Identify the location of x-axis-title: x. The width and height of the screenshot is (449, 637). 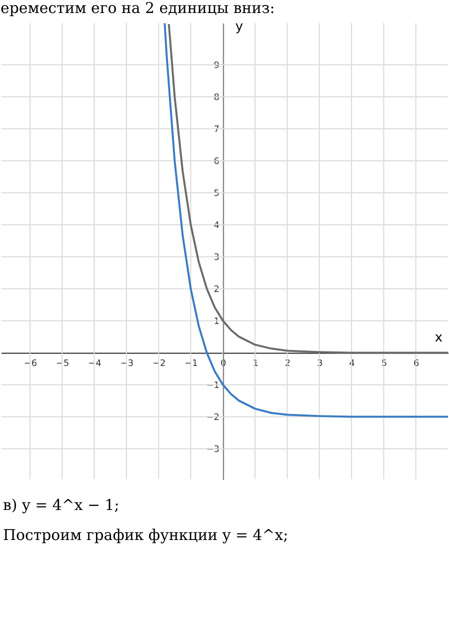
(438, 338).